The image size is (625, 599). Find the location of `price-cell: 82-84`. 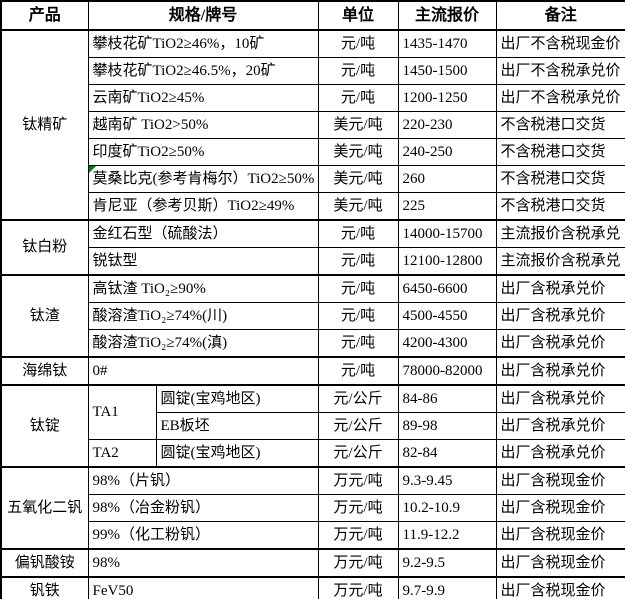

price-cell: 82-84 is located at coordinates (447, 453).